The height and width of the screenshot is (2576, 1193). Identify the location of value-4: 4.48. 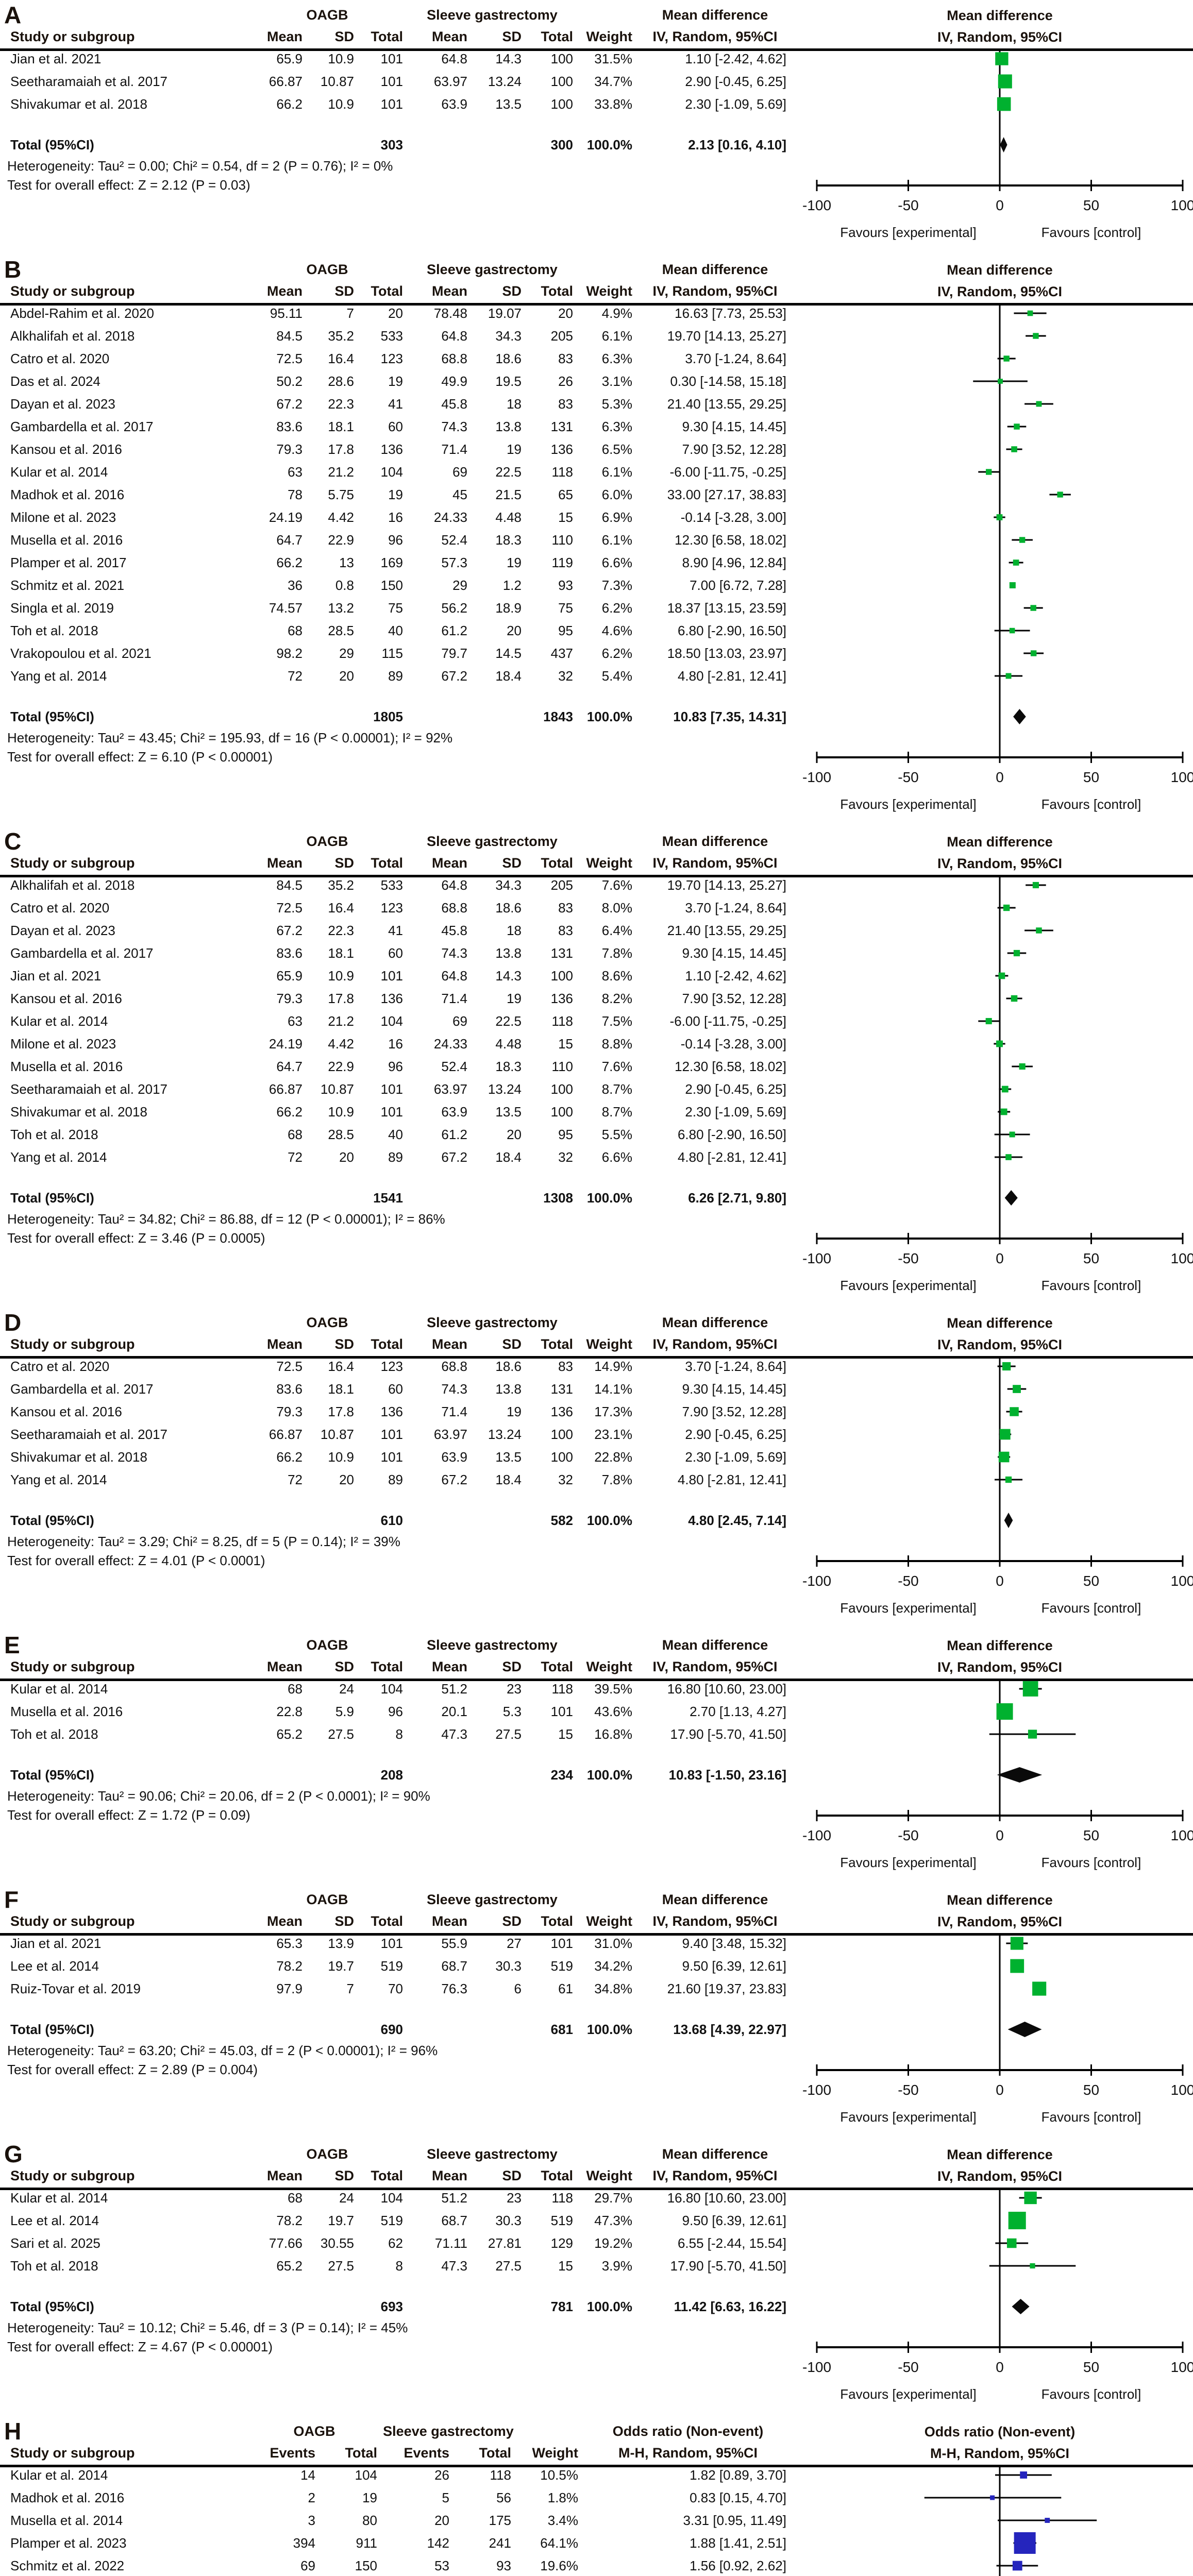
(508, 1044).